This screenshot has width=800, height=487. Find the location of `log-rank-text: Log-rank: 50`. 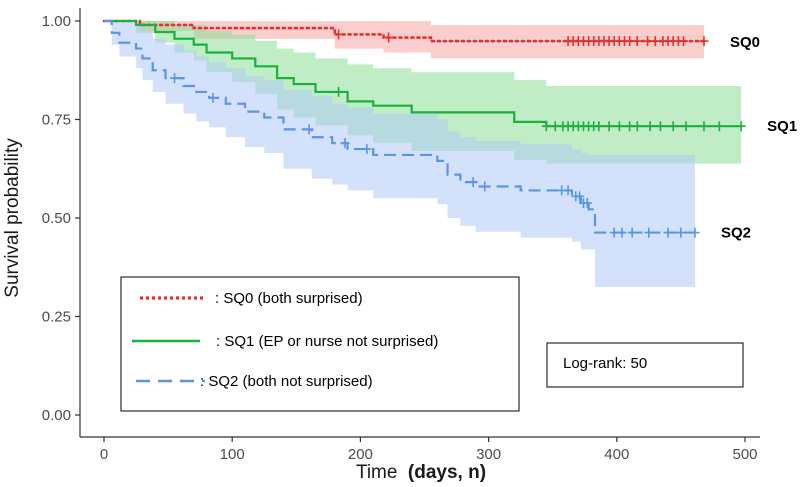

log-rank-text: Log-rank: 50 is located at coordinates (605, 363).